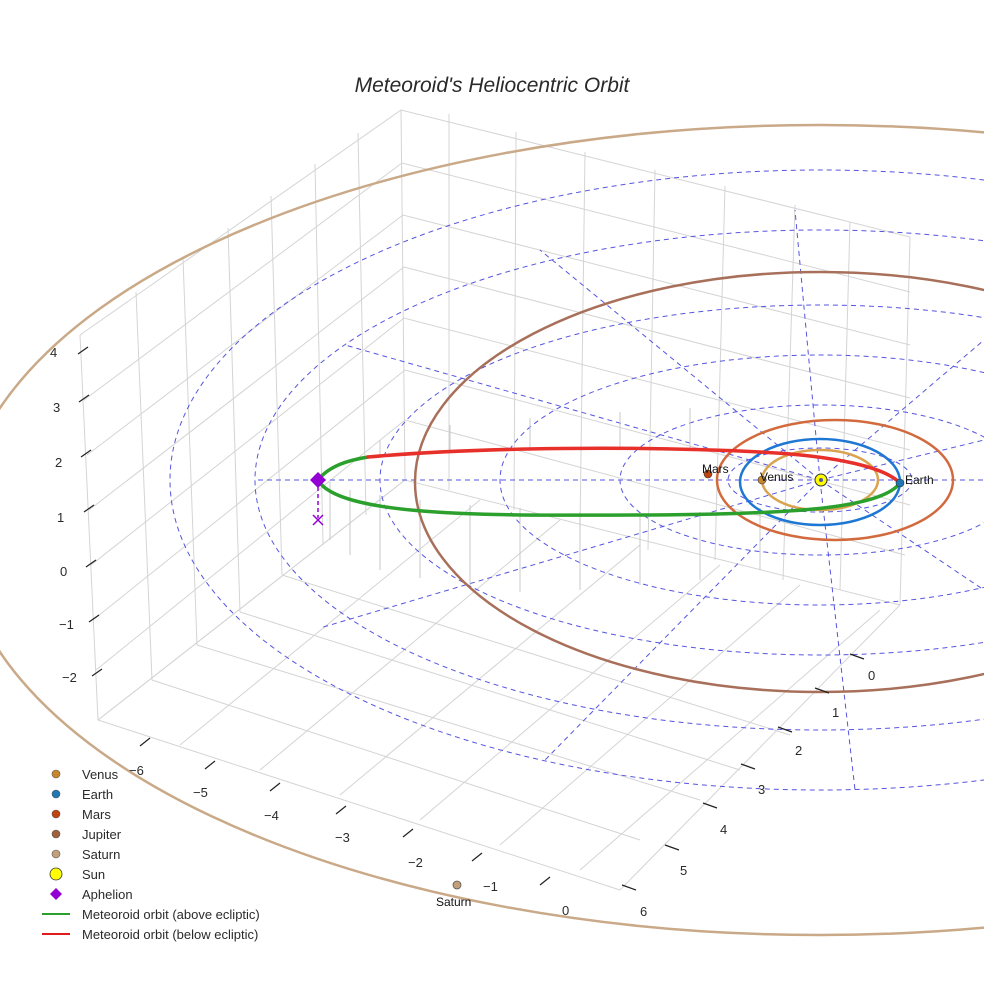 The image size is (984, 984). Describe the element at coordinates (743, 772) in the screenshot. I see `y-axis` at that location.